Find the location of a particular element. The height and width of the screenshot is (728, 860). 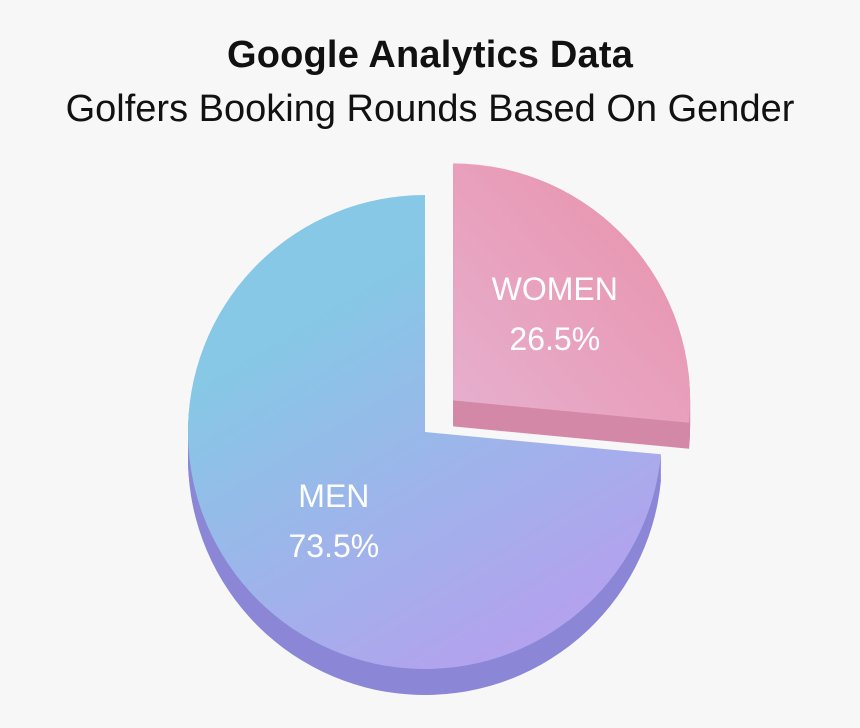

chart-title: Google Analytics Data is located at coordinates (430, 55).